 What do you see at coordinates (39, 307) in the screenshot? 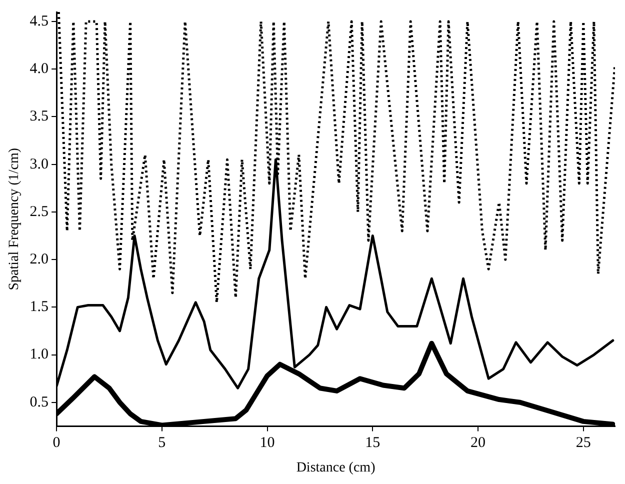
I see `y-tick-label: 1.5` at bounding box center [39, 307].